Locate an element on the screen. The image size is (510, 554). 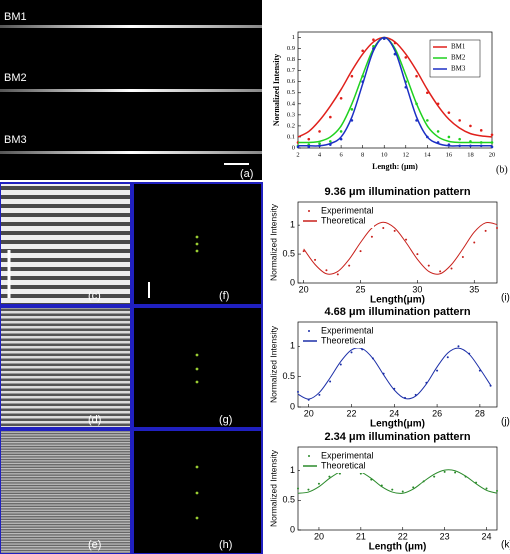
panel-label: (j) is located at coordinates (505, 422).